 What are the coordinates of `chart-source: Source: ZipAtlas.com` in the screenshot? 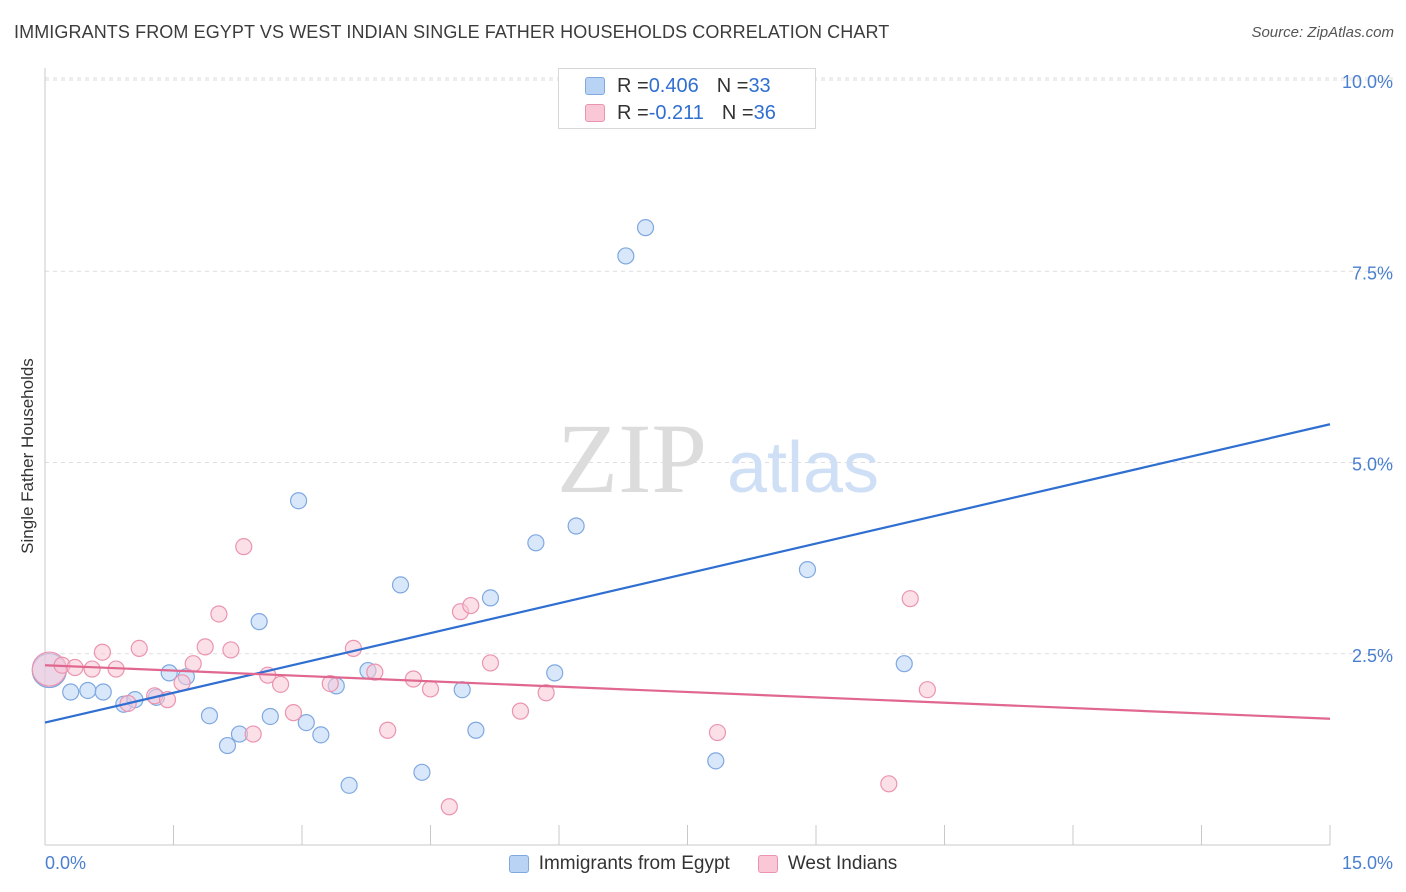 It's located at (1322, 32).